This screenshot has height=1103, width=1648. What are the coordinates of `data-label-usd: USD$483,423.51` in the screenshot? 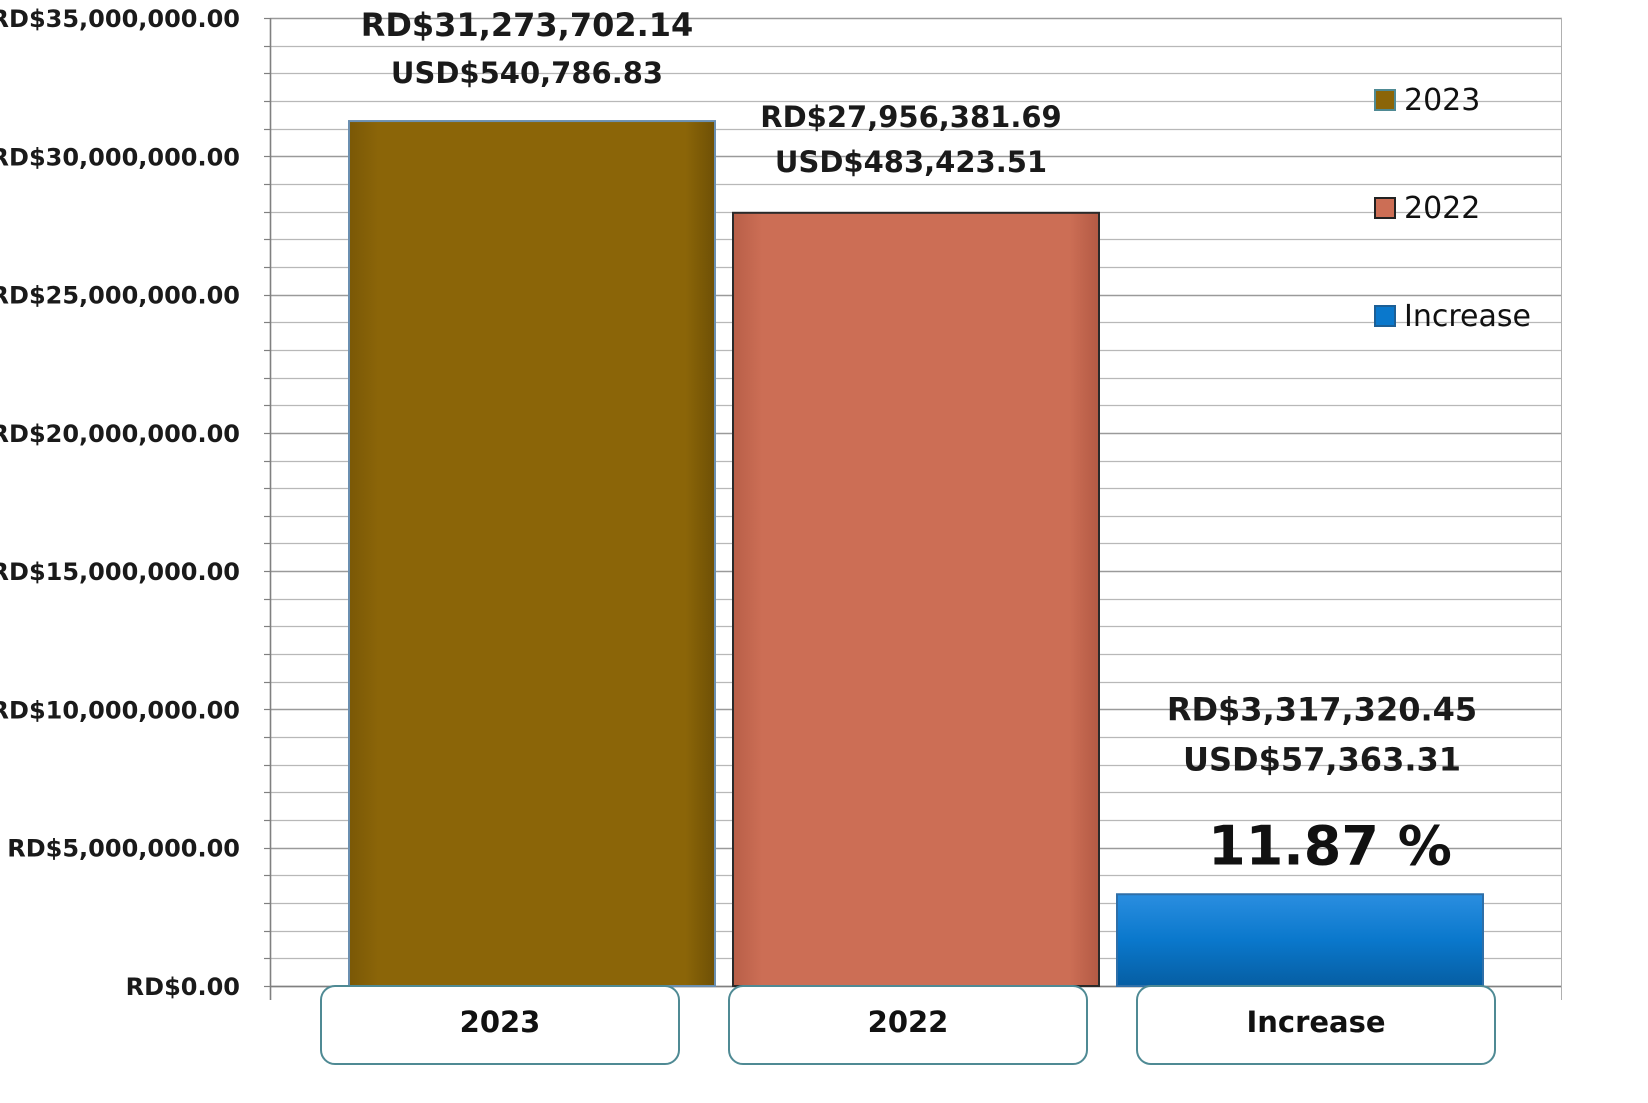 It's located at (911, 162).